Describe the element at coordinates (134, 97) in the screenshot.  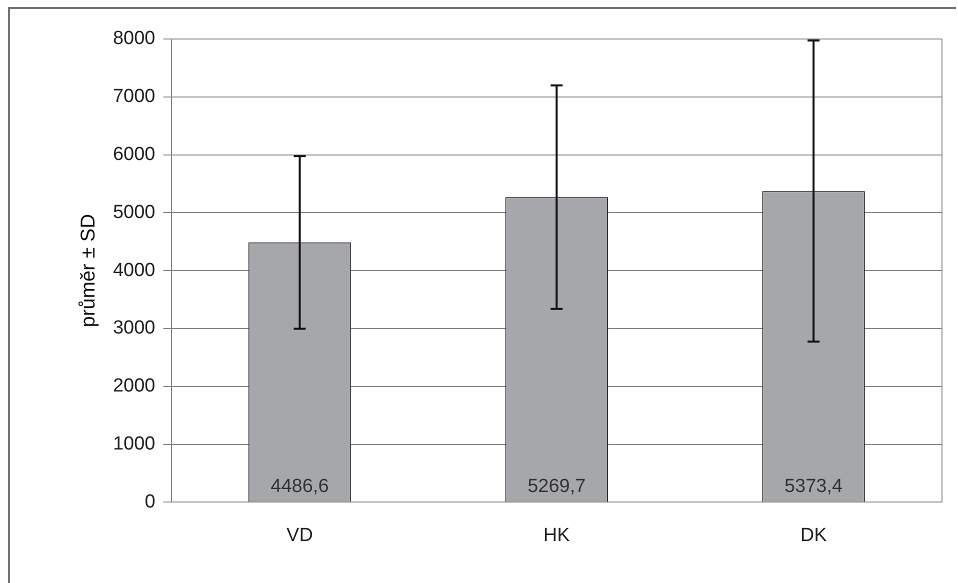
I see `y-tick-label: 7000` at that location.